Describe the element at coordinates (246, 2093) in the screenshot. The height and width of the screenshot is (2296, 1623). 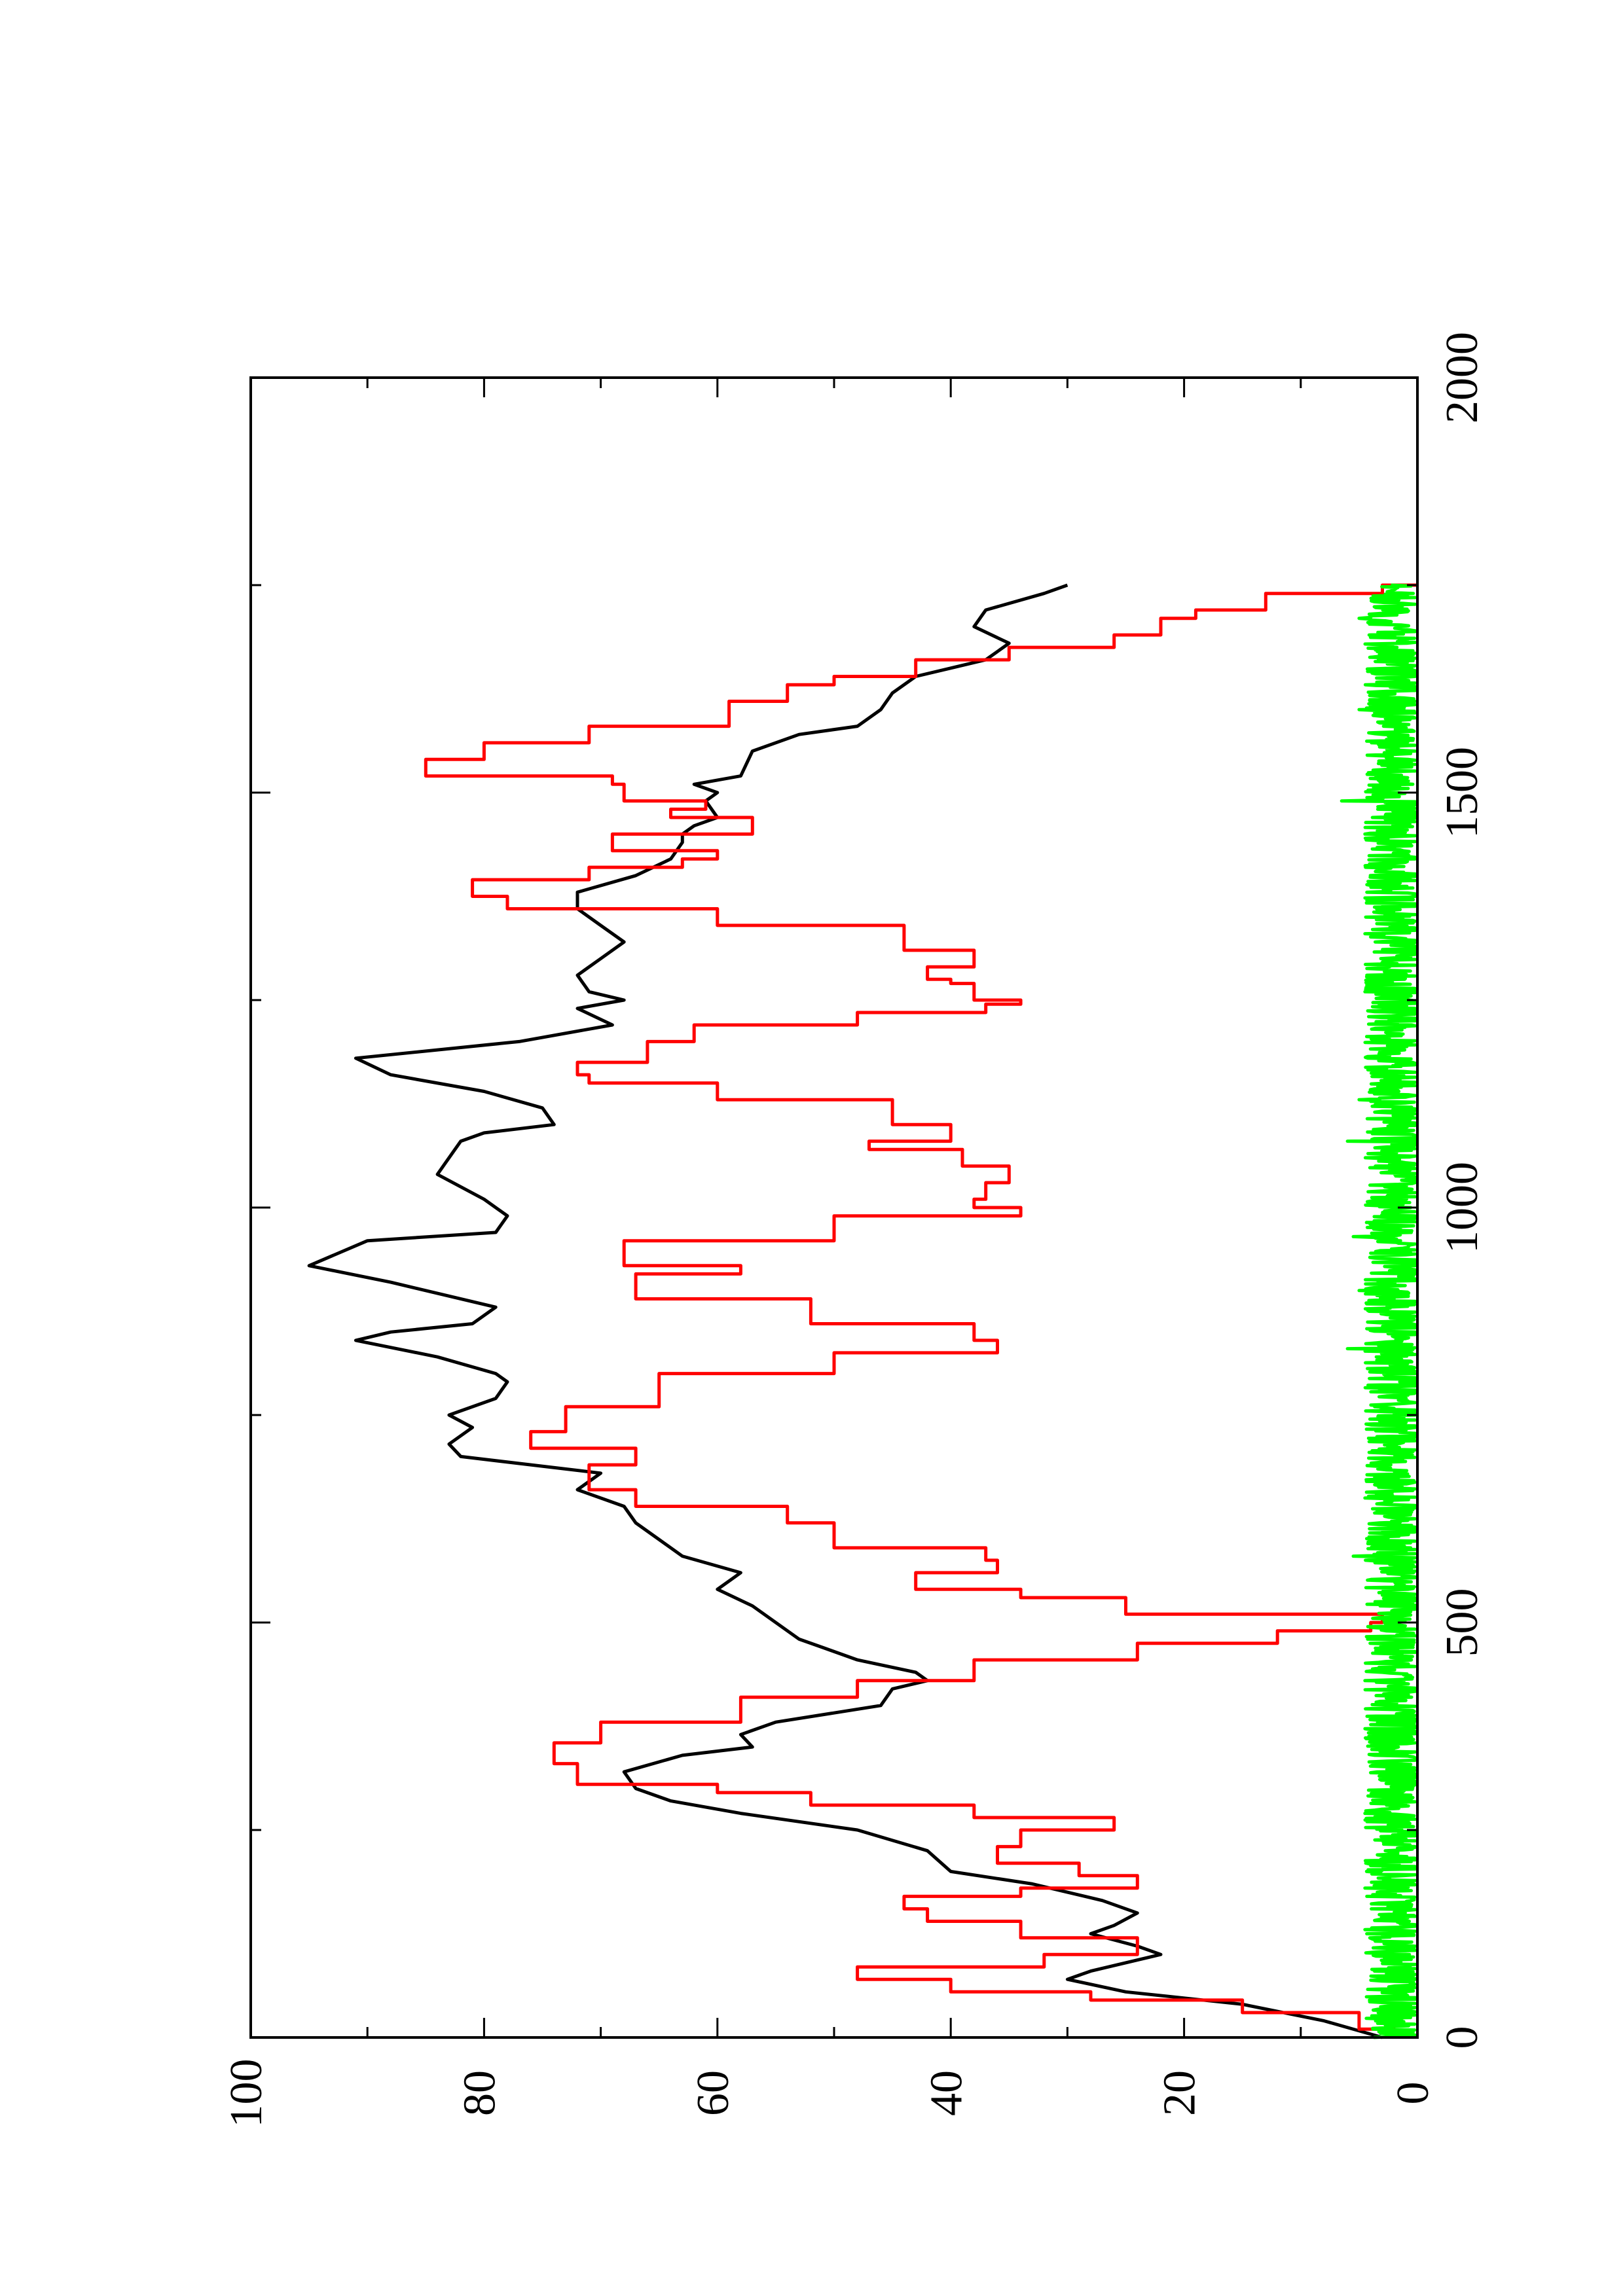
I see `y-tick-label: 100` at that location.